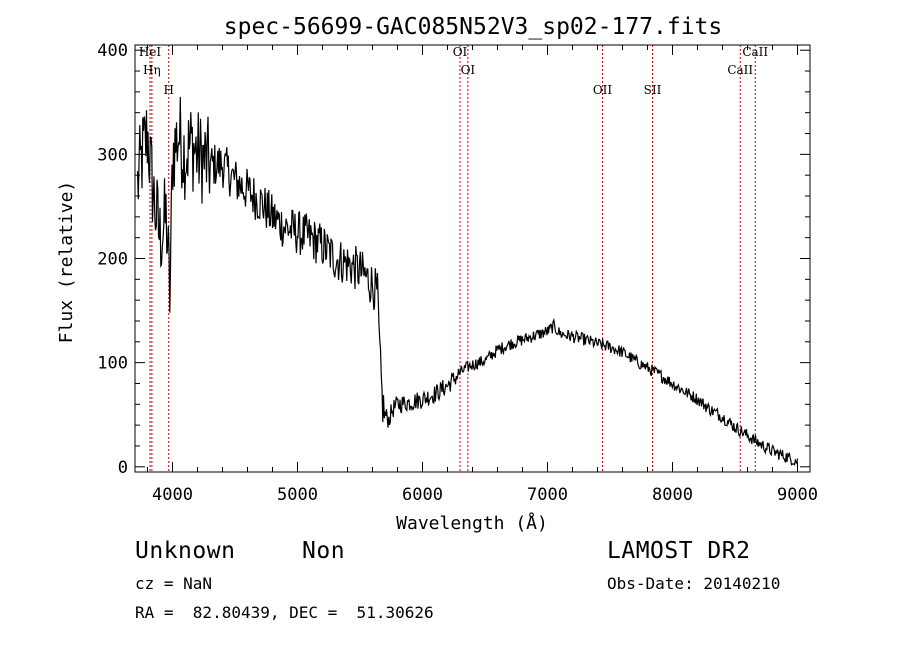  What do you see at coordinates (603, 90) in the screenshot?
I see `line-marker-label: OII` at bounding box center [603, 90].